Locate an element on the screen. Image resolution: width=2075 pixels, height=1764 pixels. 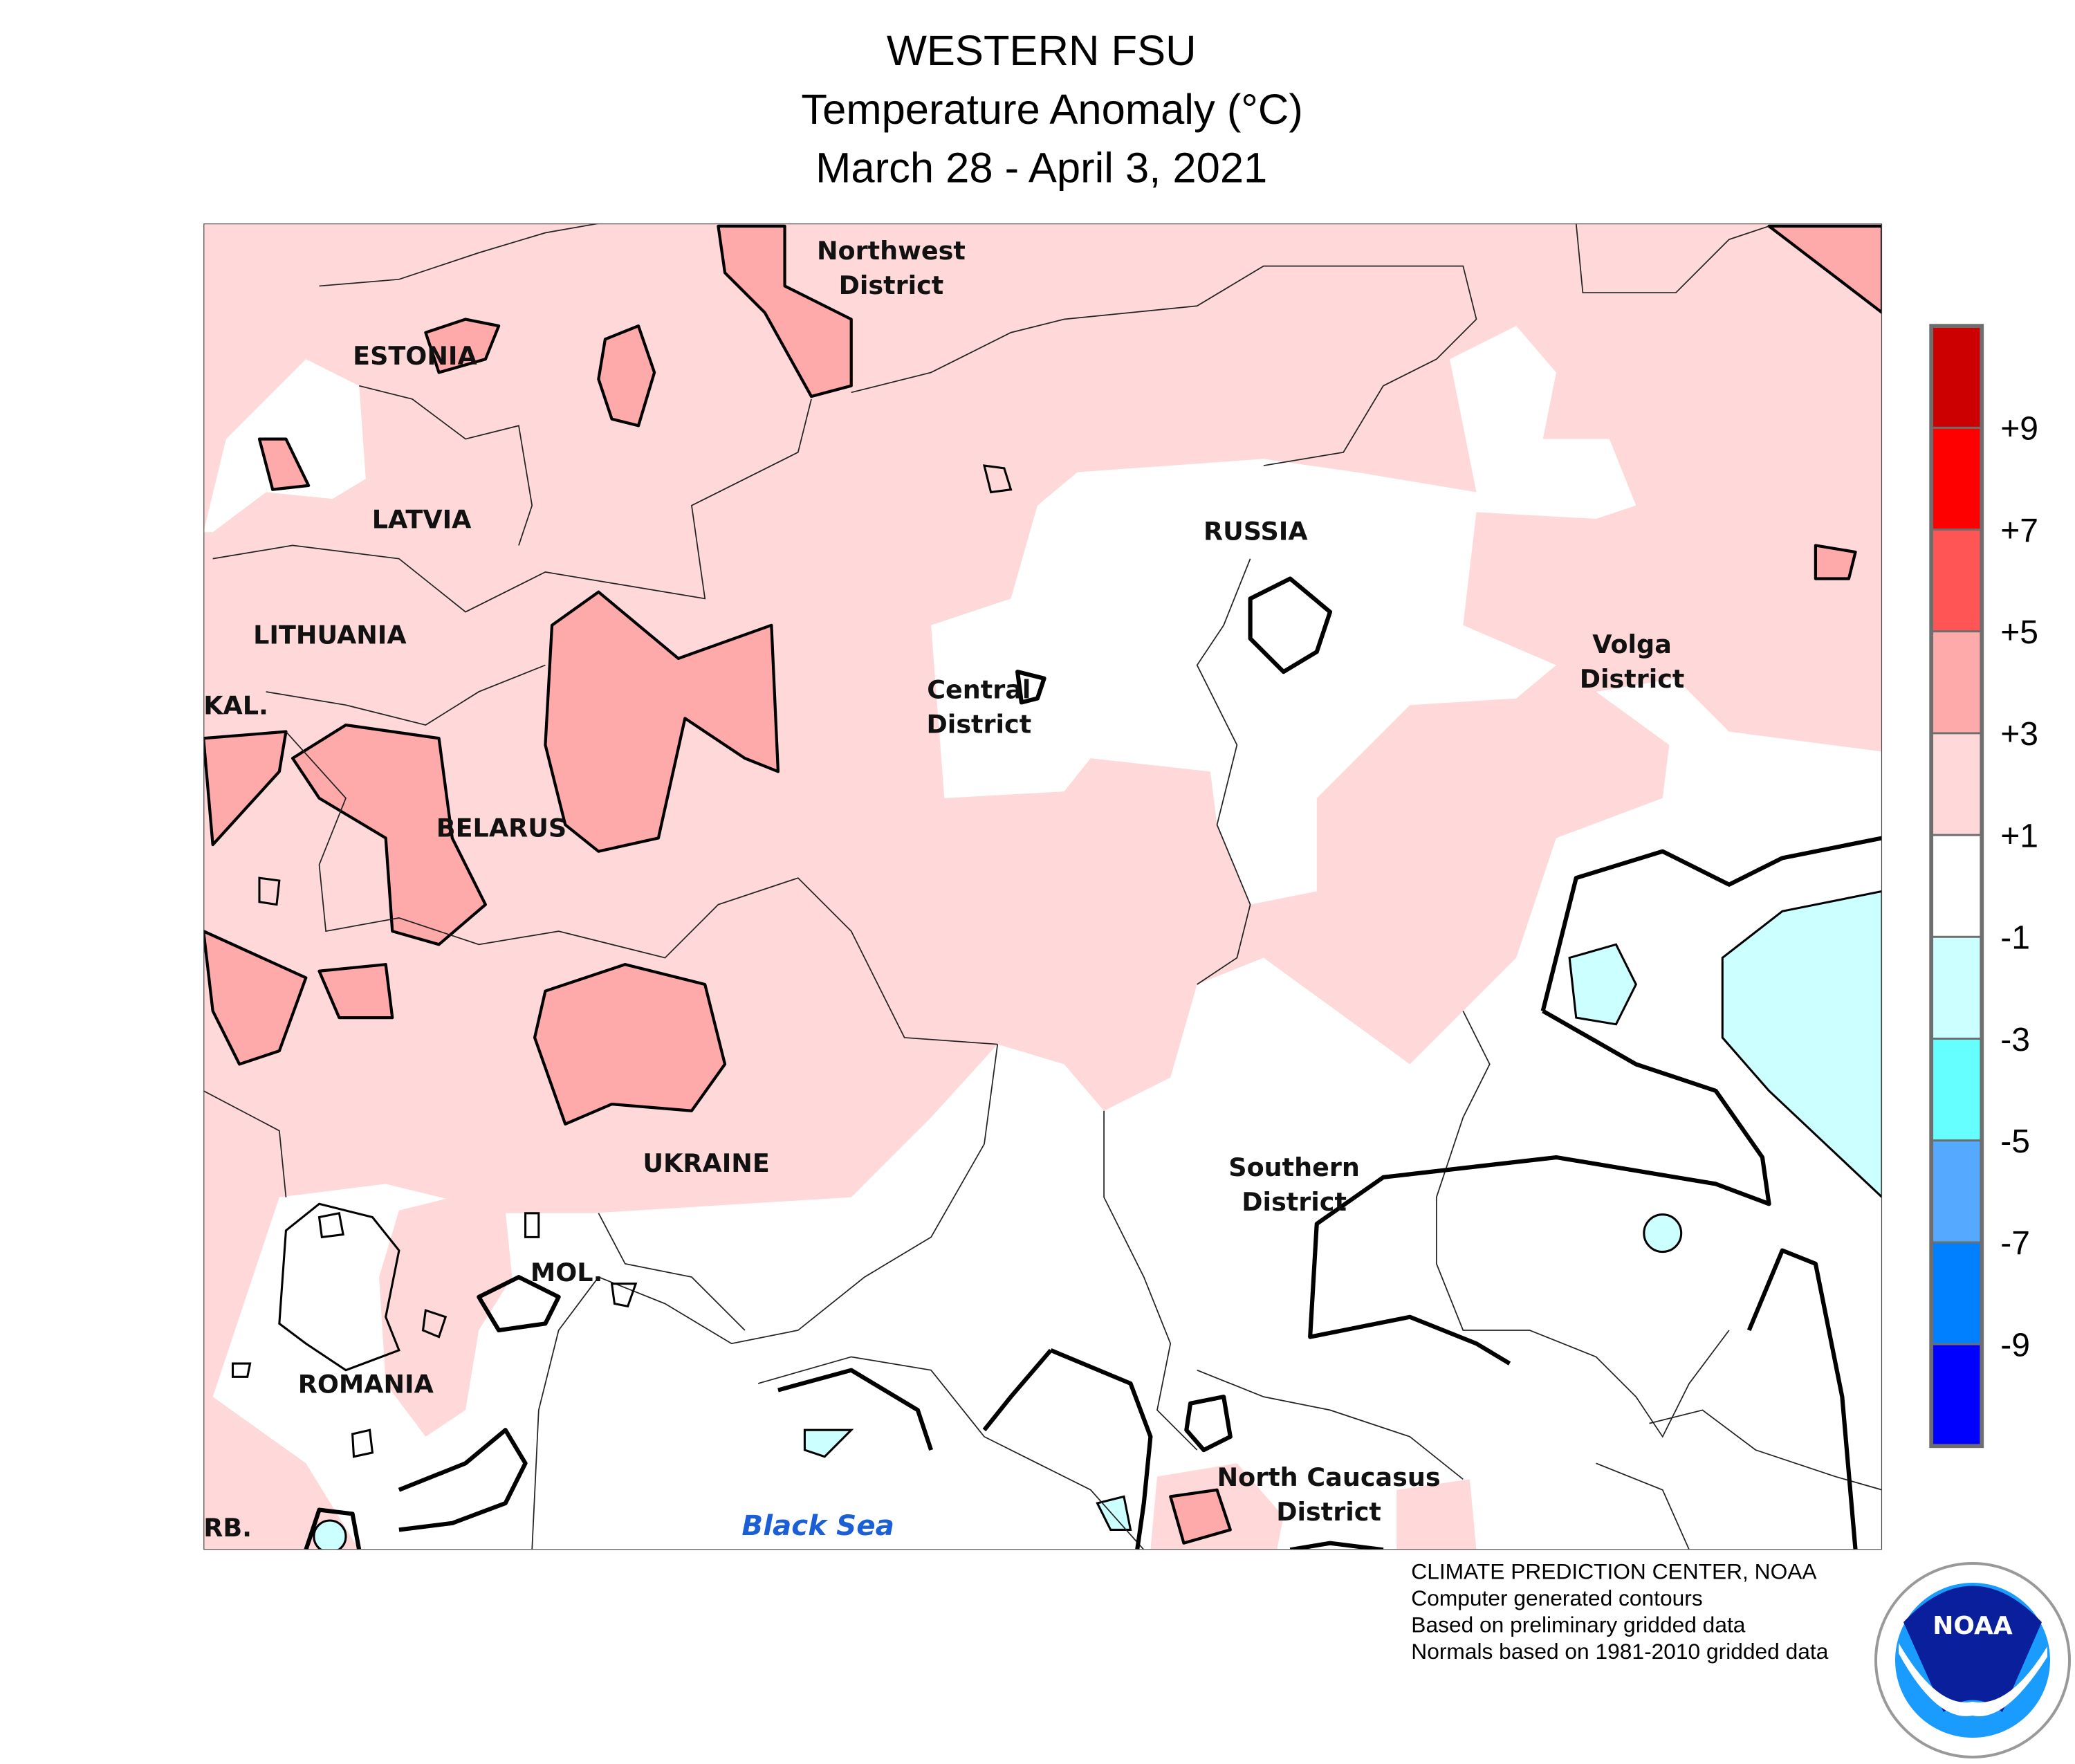
noaa-logo: NOAA is located at coordinates (1972, 1660).